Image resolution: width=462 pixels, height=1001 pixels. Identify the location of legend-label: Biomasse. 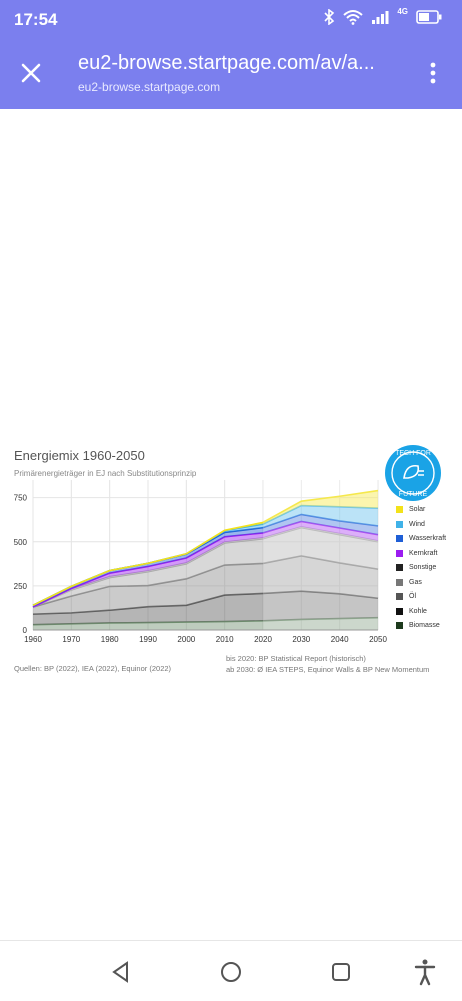
(424, 625).